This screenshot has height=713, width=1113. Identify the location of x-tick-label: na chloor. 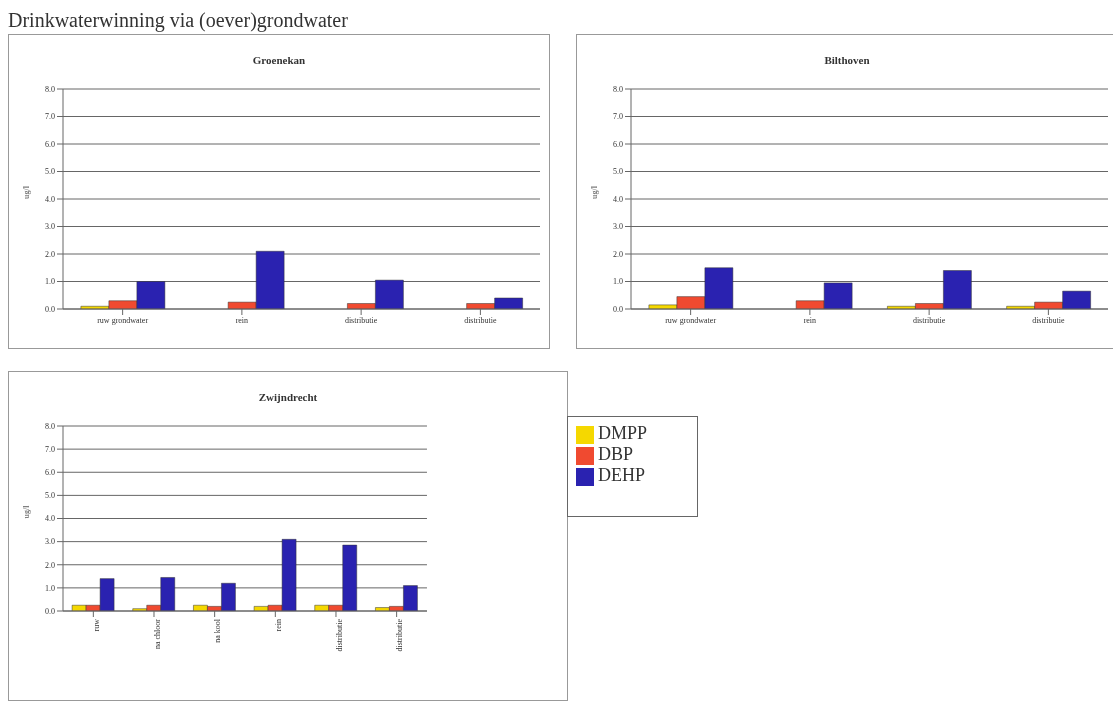
(157, 633).